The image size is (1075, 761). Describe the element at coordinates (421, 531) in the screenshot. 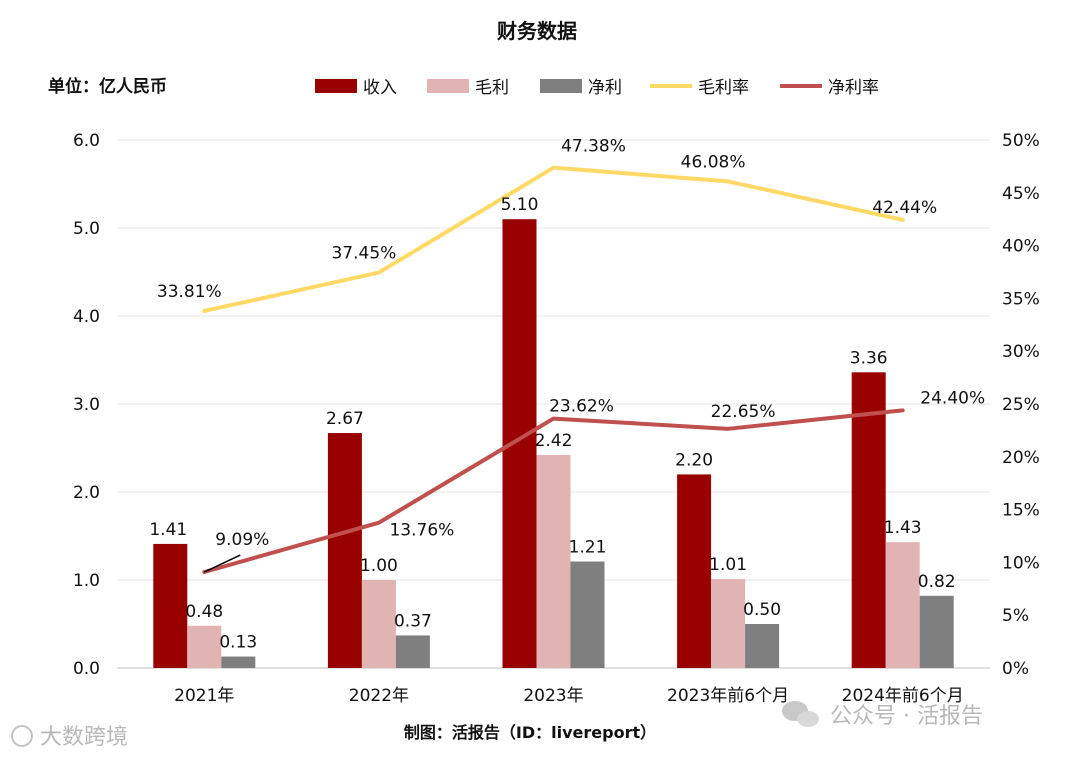

I see `line-value-label: 13.76%` at that location.